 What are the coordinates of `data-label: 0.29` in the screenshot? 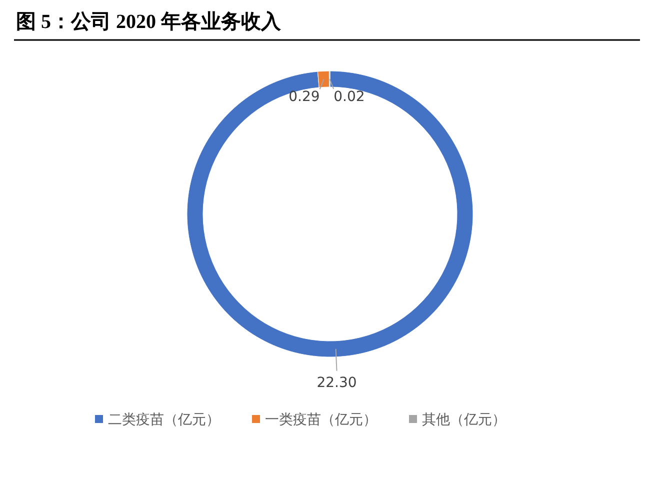 It's located at (304, 97).